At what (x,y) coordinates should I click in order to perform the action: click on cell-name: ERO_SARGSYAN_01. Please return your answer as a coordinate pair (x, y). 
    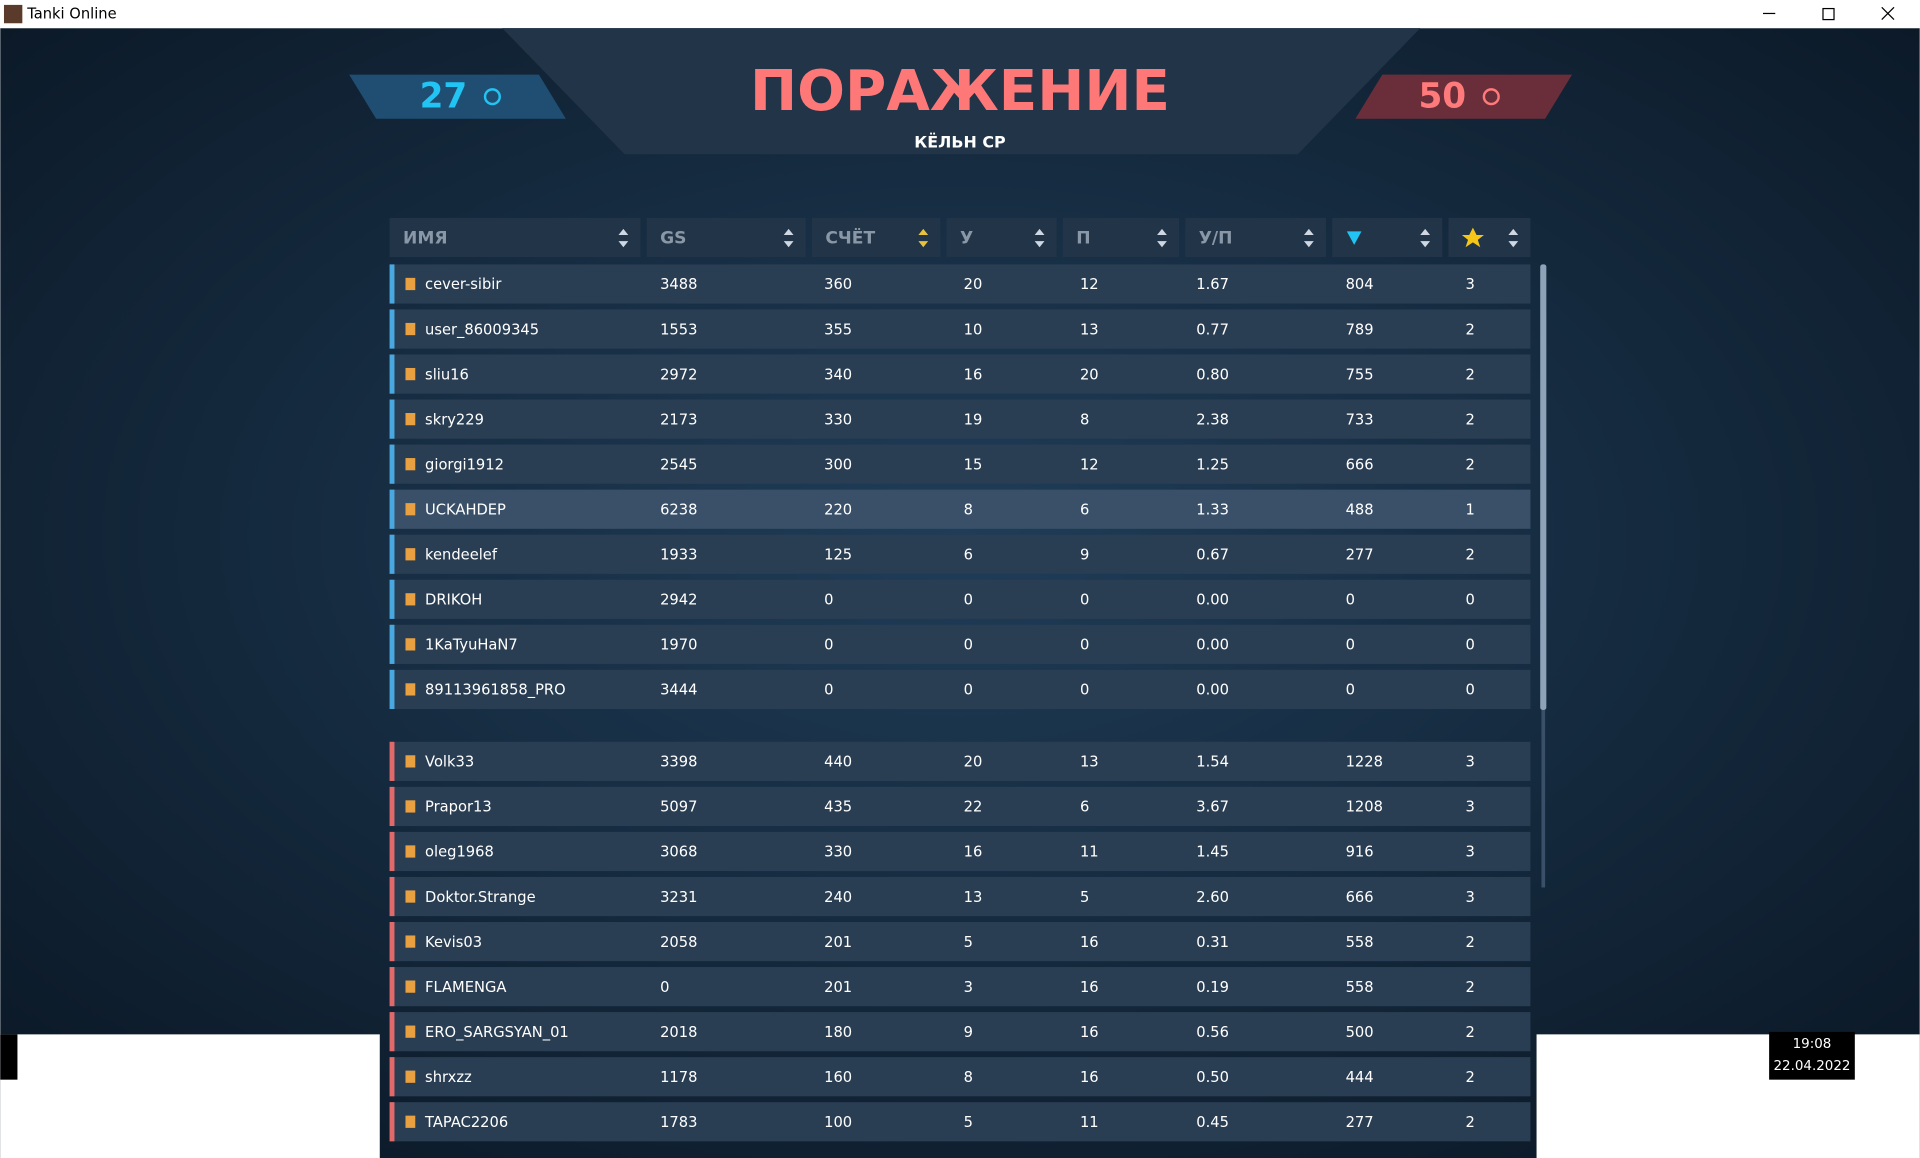
    Looking at the image, I should click on (497, 1032).